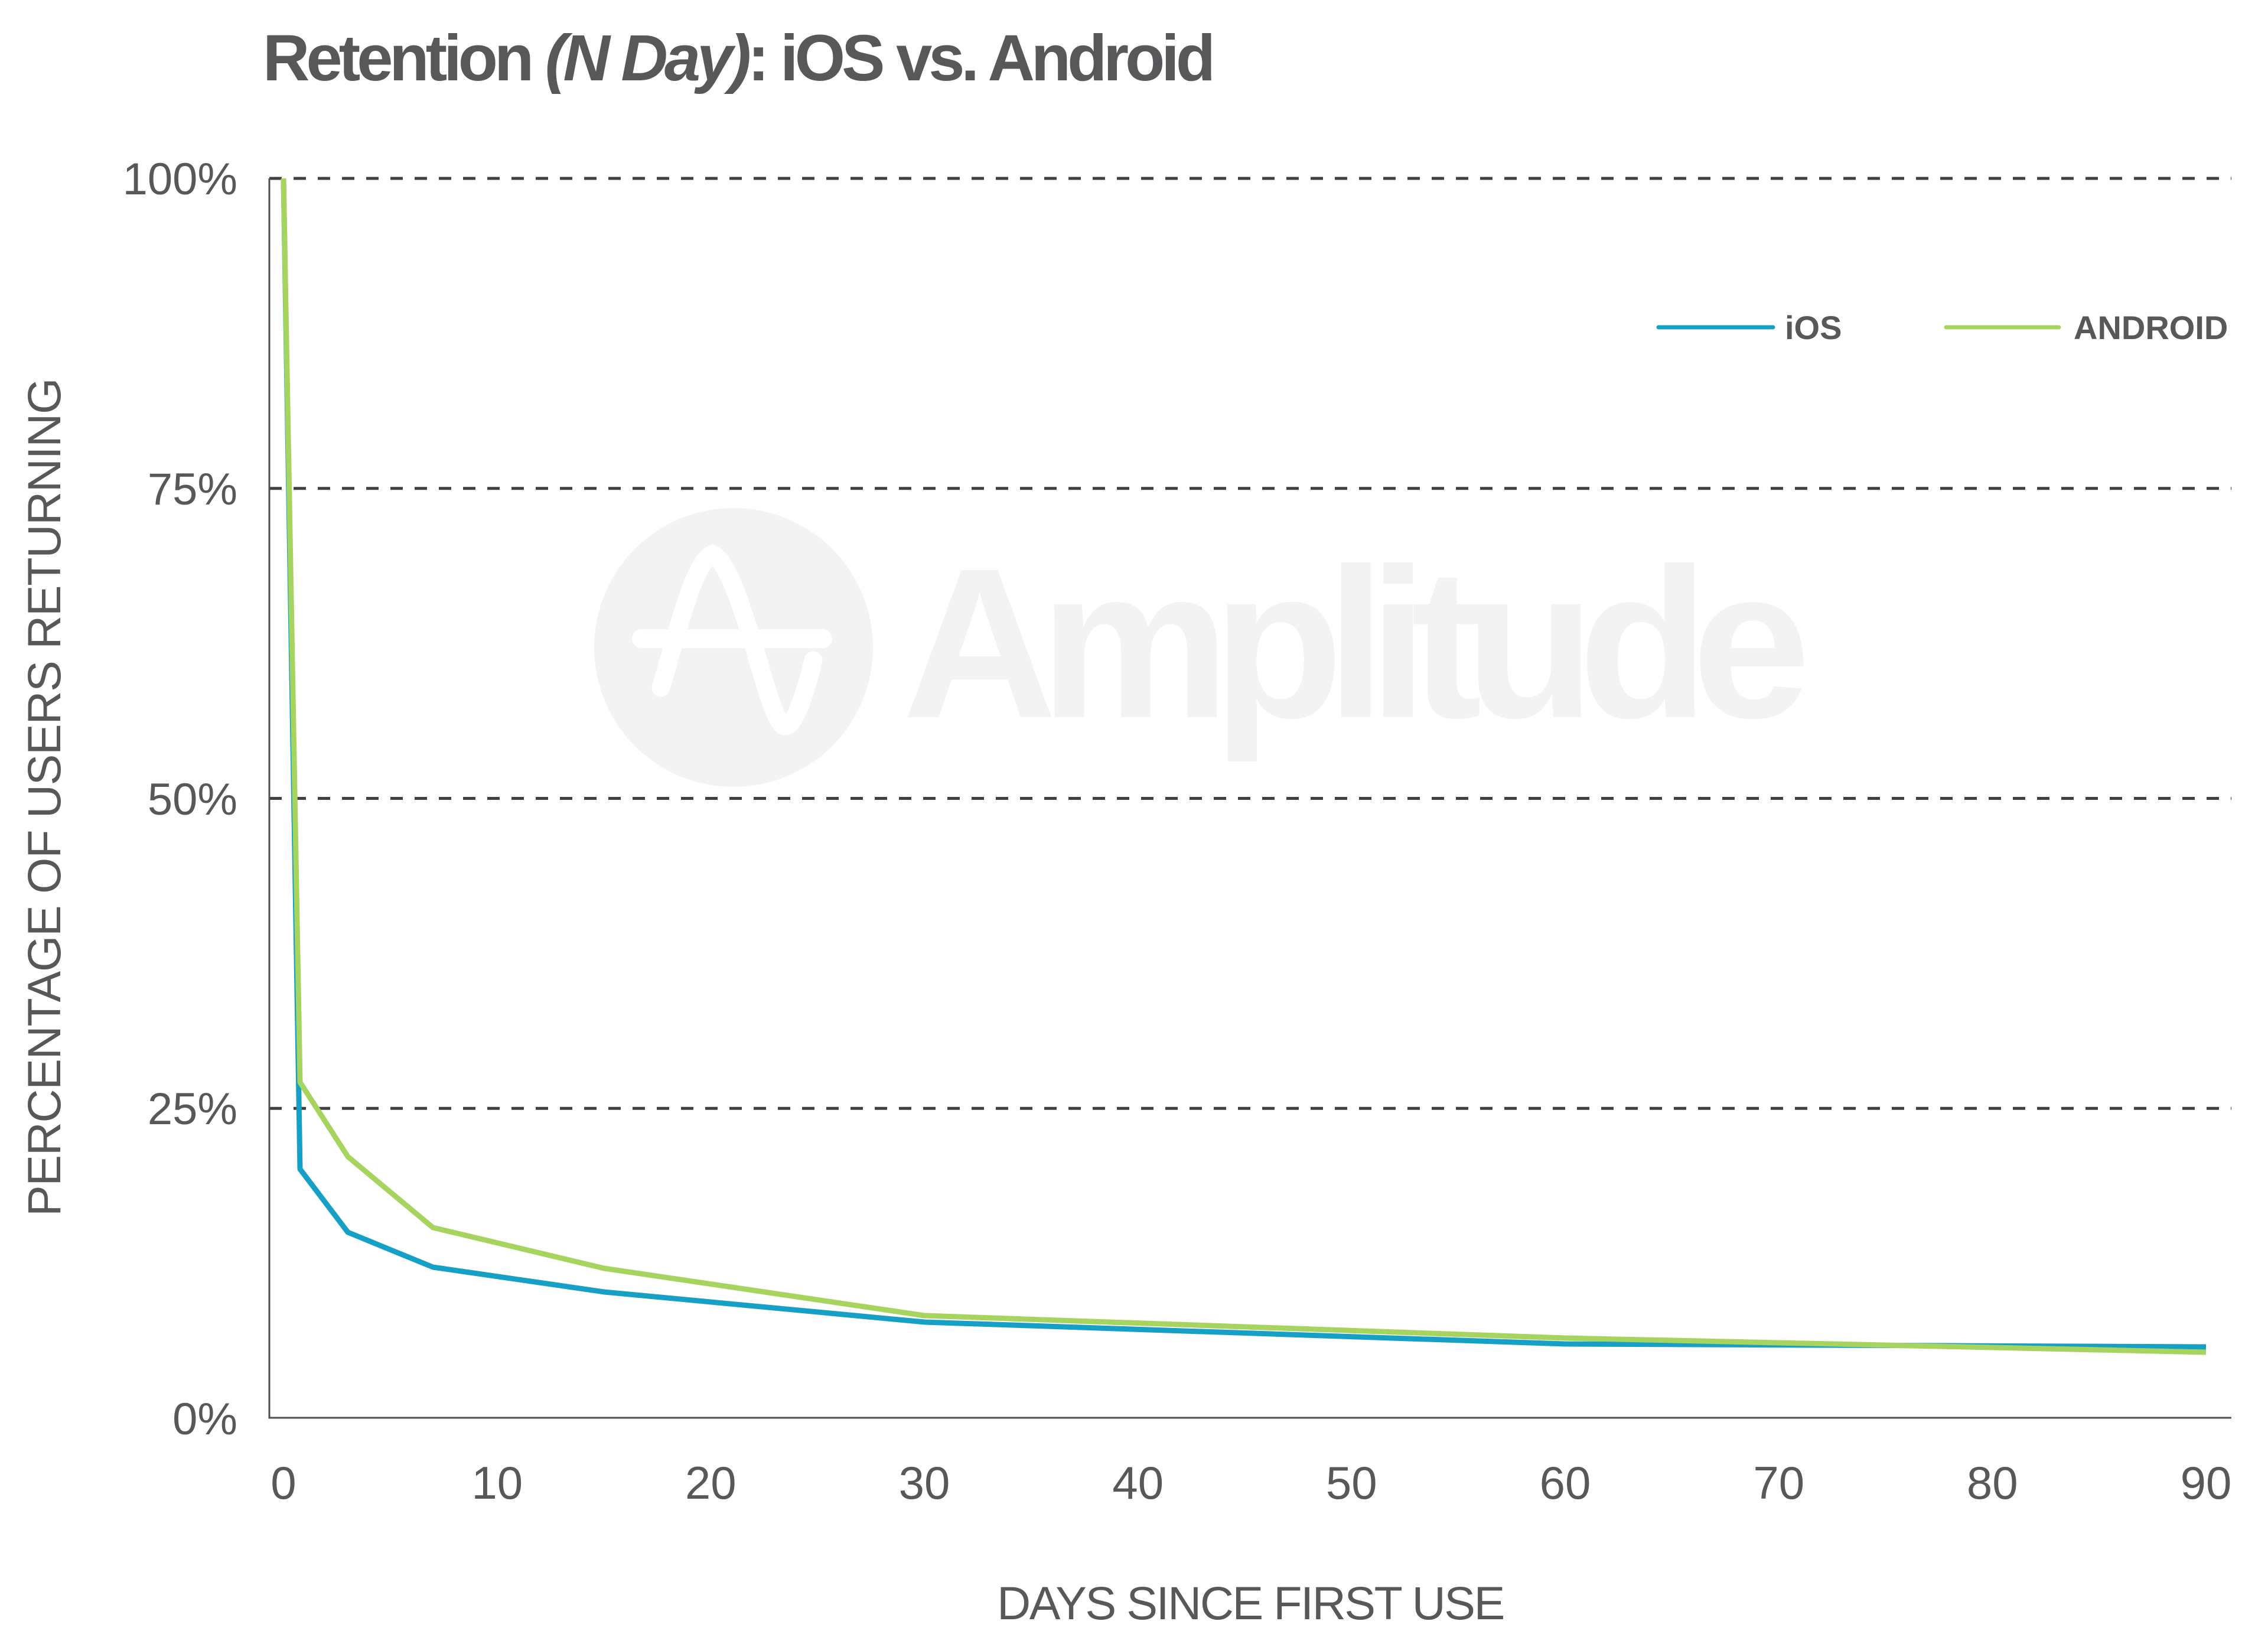 The height and width of the screenshot is (1647, 2268). Describe the element at coordinates (192, 1109) in the screenshot. I see `svg-text: 25%` at that location.